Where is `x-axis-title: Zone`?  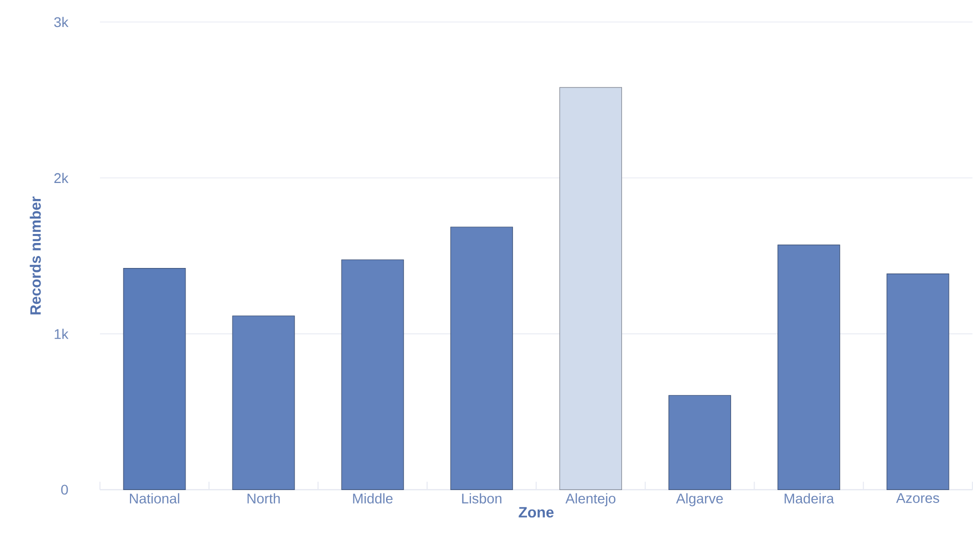 x-axis-title: Zone is located at coordinates (536, 512).